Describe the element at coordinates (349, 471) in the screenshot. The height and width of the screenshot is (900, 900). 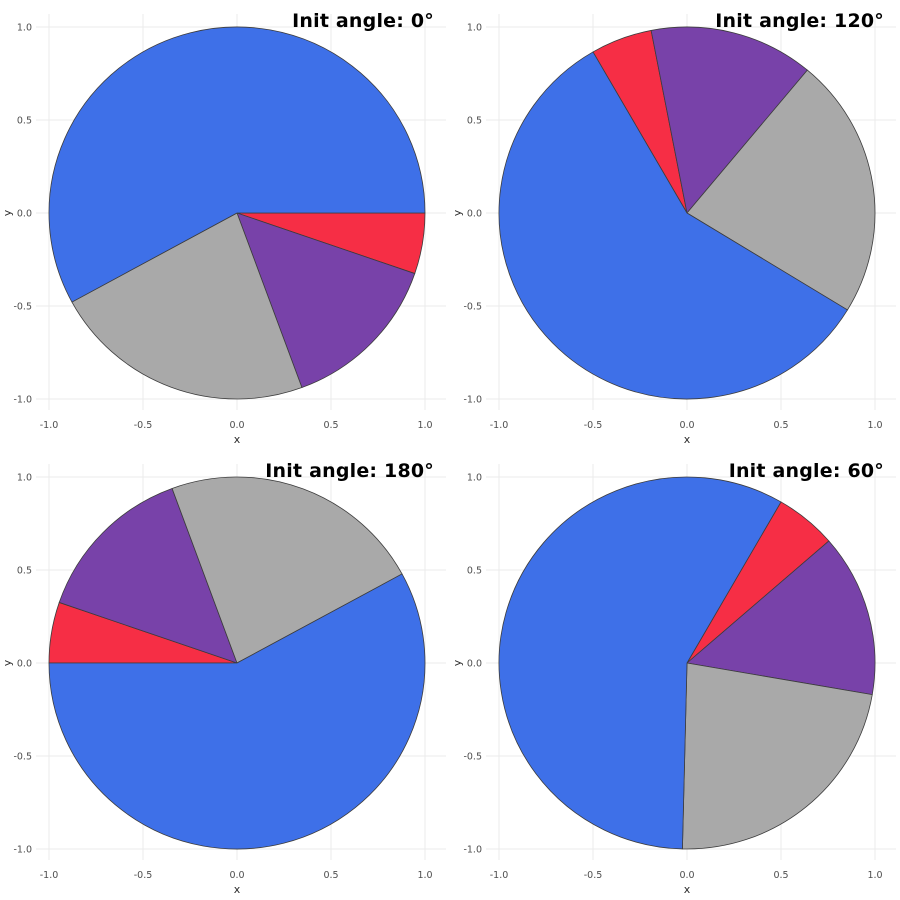
I see `subplot-title: Init angle: 180°` at that location.